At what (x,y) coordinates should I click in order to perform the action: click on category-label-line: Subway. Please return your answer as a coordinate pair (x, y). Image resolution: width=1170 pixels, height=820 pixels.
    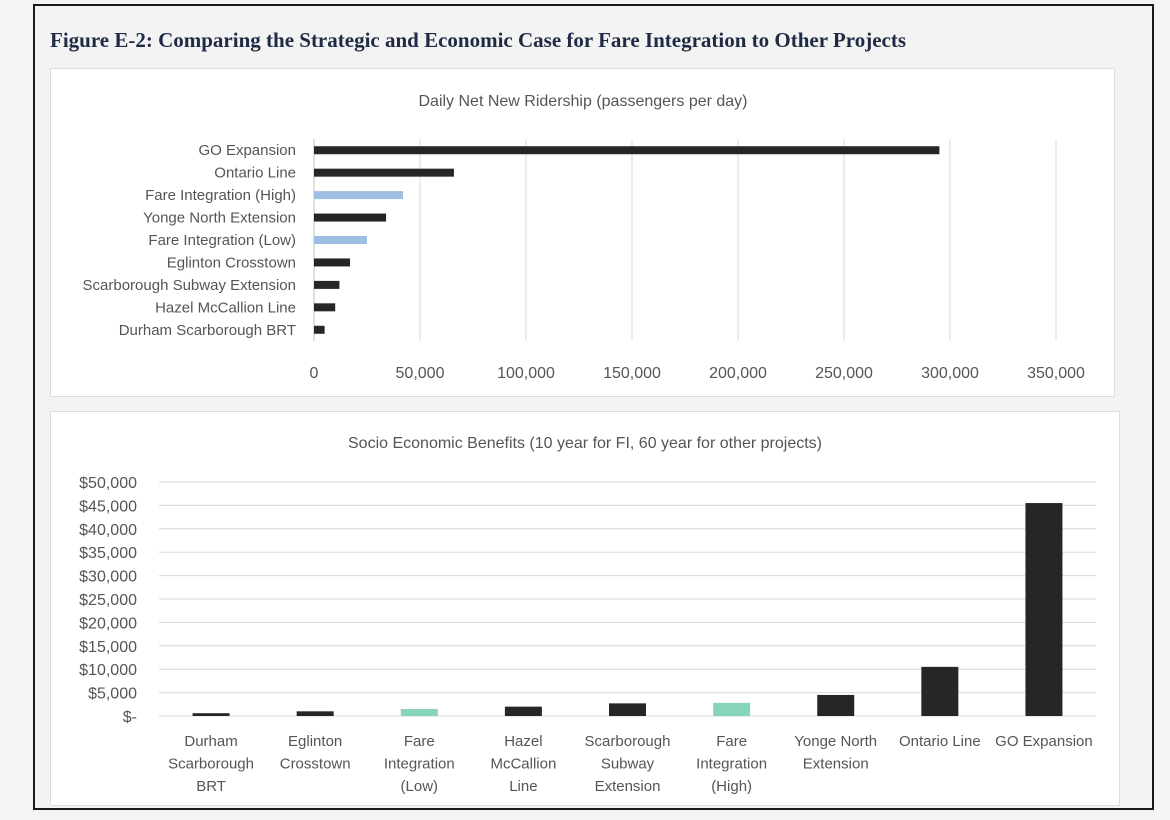
    Looking at the image, I should click on (628, 764).